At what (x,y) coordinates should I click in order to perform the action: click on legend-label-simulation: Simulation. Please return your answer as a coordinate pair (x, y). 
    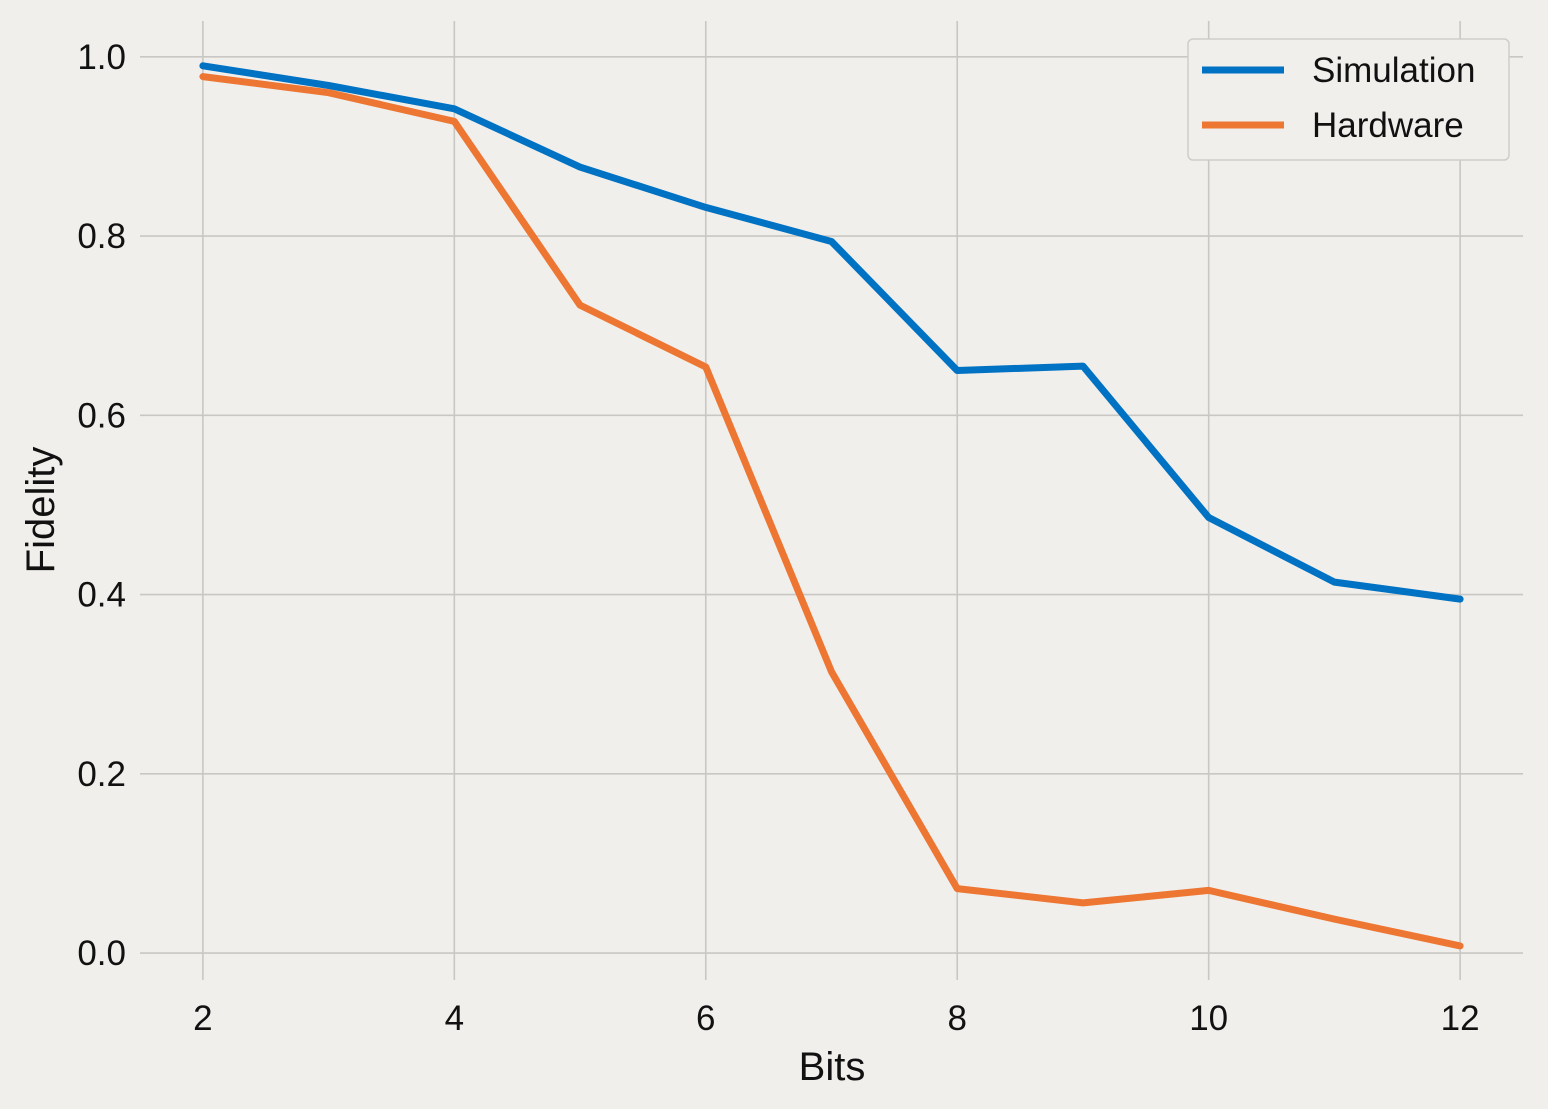
    Looking at the image, I should click on (1393, 70).